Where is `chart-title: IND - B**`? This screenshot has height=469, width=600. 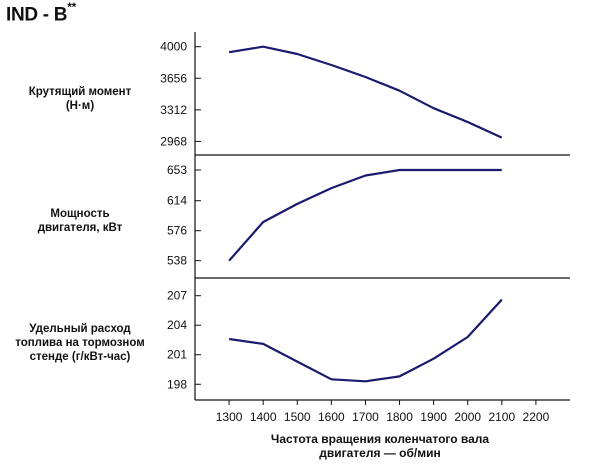
chart-title: IND - B** is located at coordinates (41, 13).